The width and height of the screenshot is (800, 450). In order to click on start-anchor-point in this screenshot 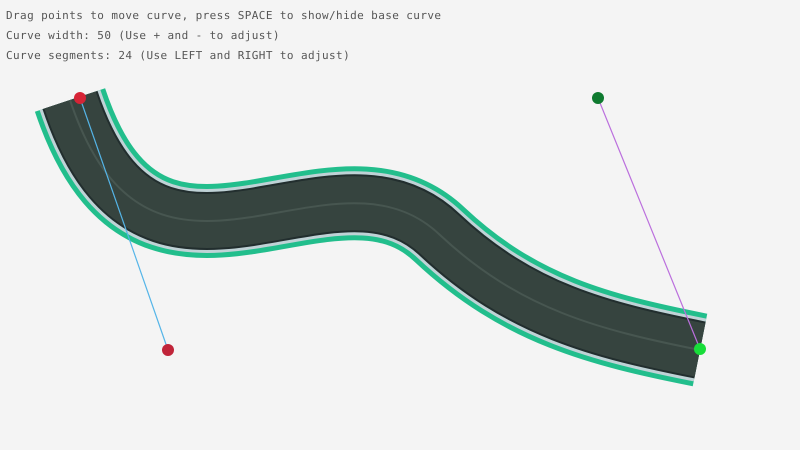, I will do `click(80, 98)`.